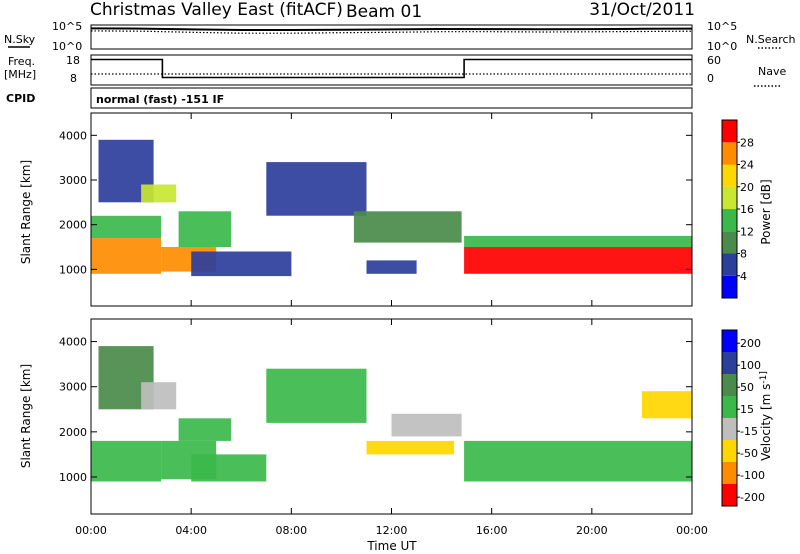  What do you see at coordinates (749, 453) in the screenshot?
I see `velocity-colorbar-tick-label-5: -50` at bounding box center [749, 453].